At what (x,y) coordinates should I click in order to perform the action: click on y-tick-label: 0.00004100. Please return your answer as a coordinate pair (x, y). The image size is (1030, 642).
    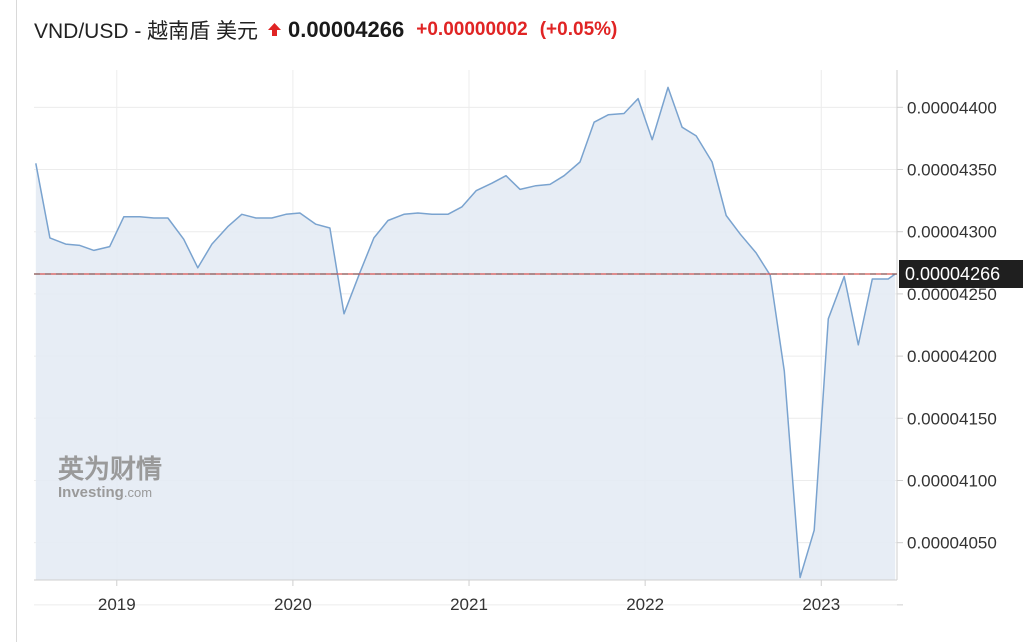
    Looking at the image, I should click on (952, 480).